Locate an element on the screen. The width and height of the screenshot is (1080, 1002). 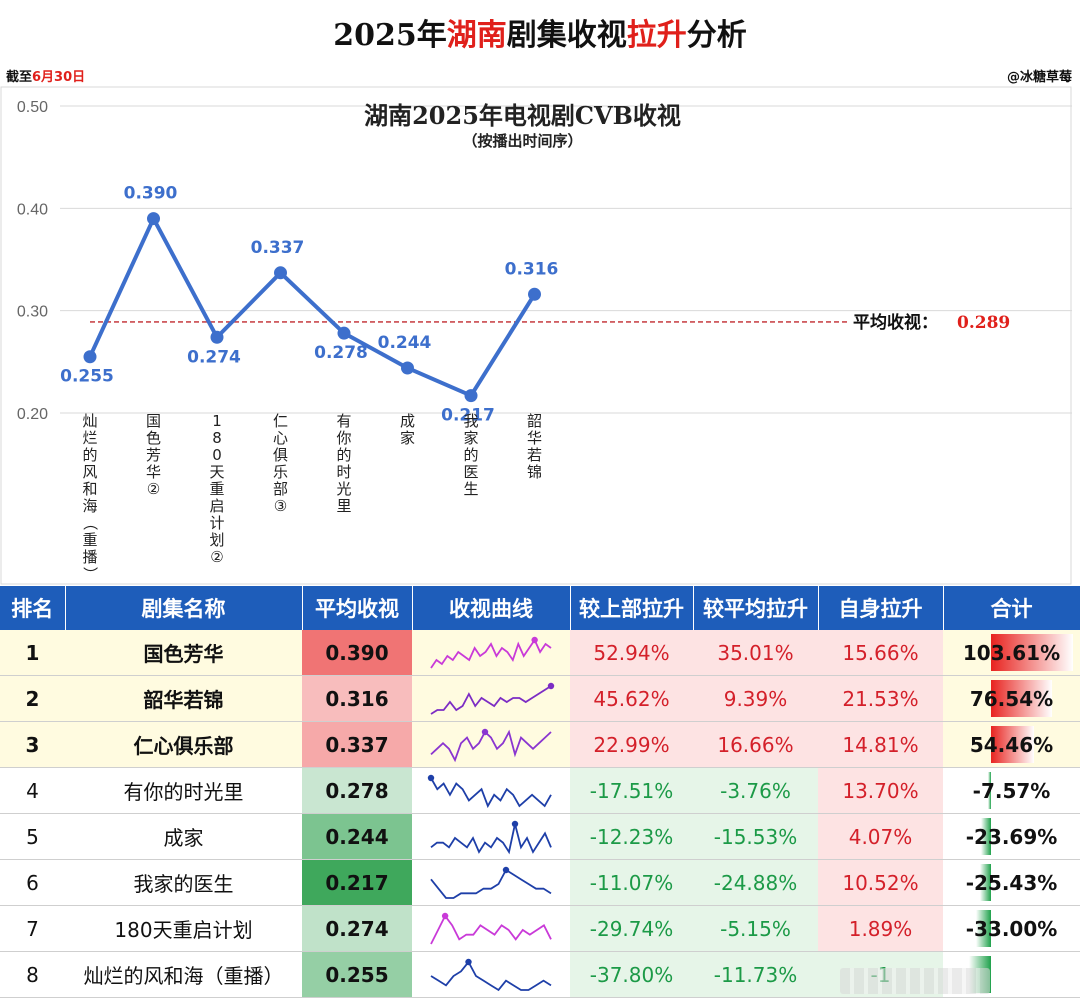
avg-rating-cell: 0.255 is located at coordinates (357, 974).